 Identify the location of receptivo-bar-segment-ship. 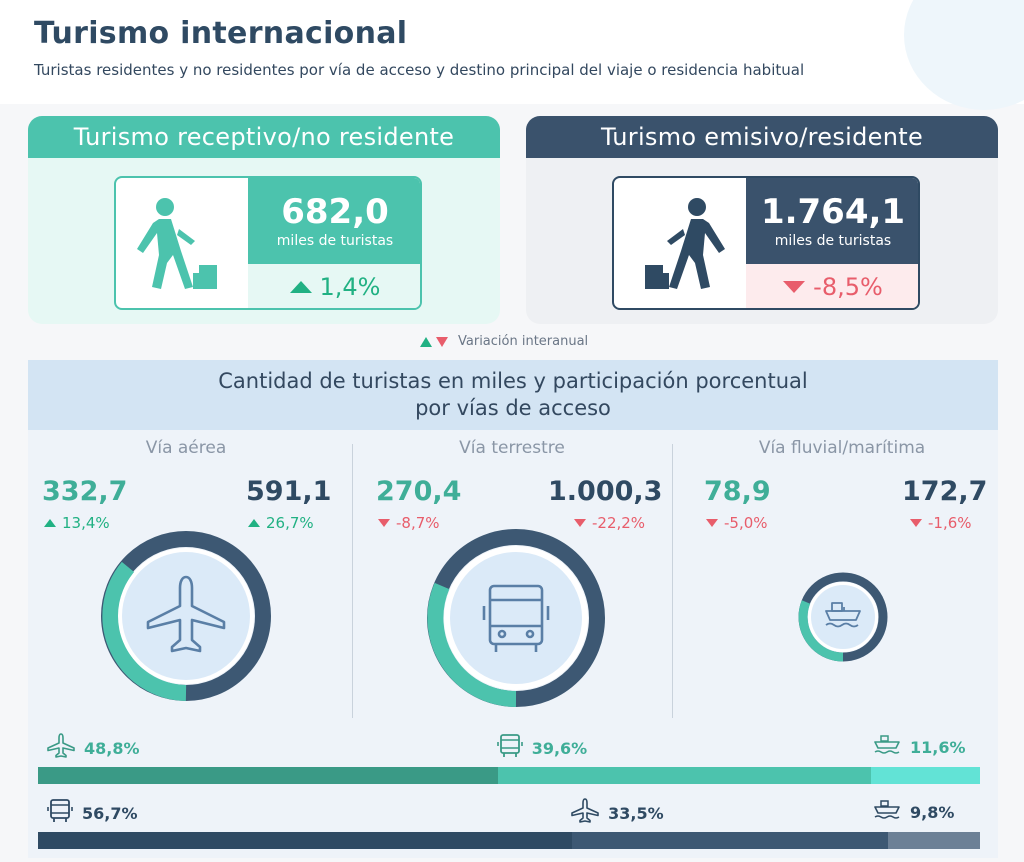
(925, 775).